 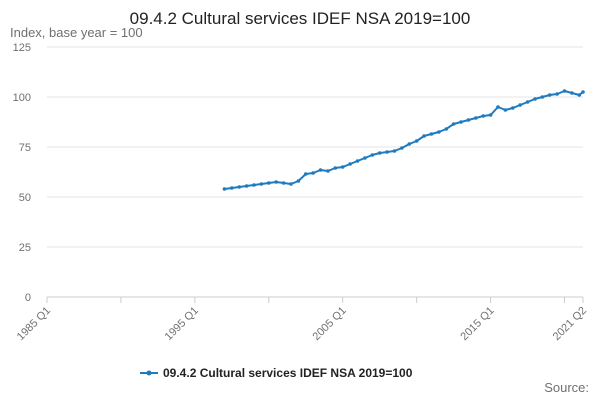 I want to click on y-tick-label: 50, so click(x=25, y=198).